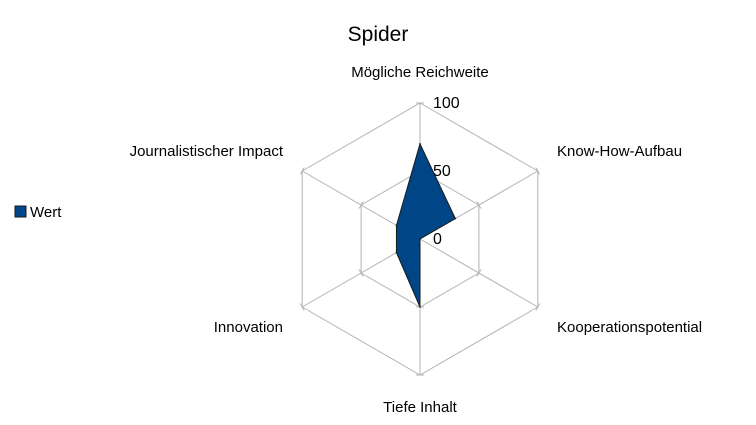 This screenshot has height=425, width=756. Describe the element at coordinates (420, 407) in the screenshot. I see `axis-label: Tiefe Inhalt` at that location.